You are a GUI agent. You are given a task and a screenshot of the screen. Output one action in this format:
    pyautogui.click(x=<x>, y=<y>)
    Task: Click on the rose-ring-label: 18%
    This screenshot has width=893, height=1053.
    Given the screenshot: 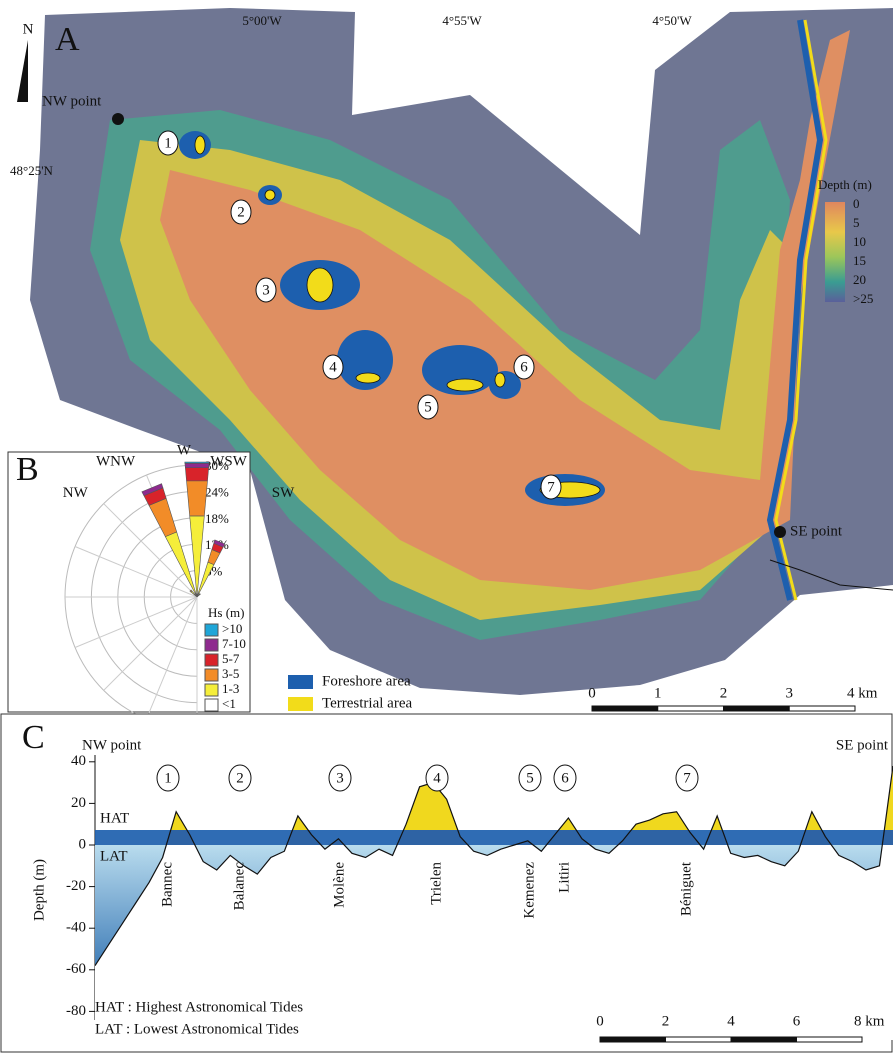 What is the action you would take?
    pyautogui.click(x=217, y=518)
    